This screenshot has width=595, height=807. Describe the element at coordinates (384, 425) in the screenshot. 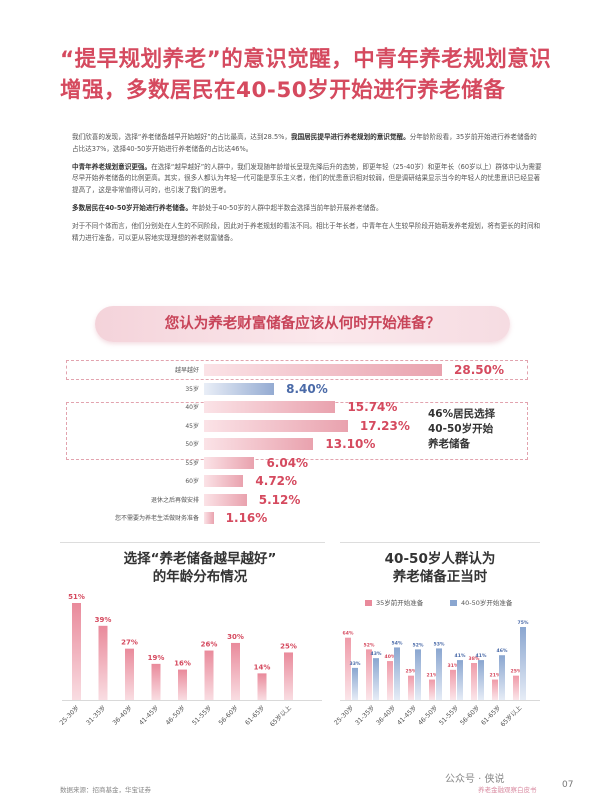

I see `hbar-value-label: 17.23%` at that location.